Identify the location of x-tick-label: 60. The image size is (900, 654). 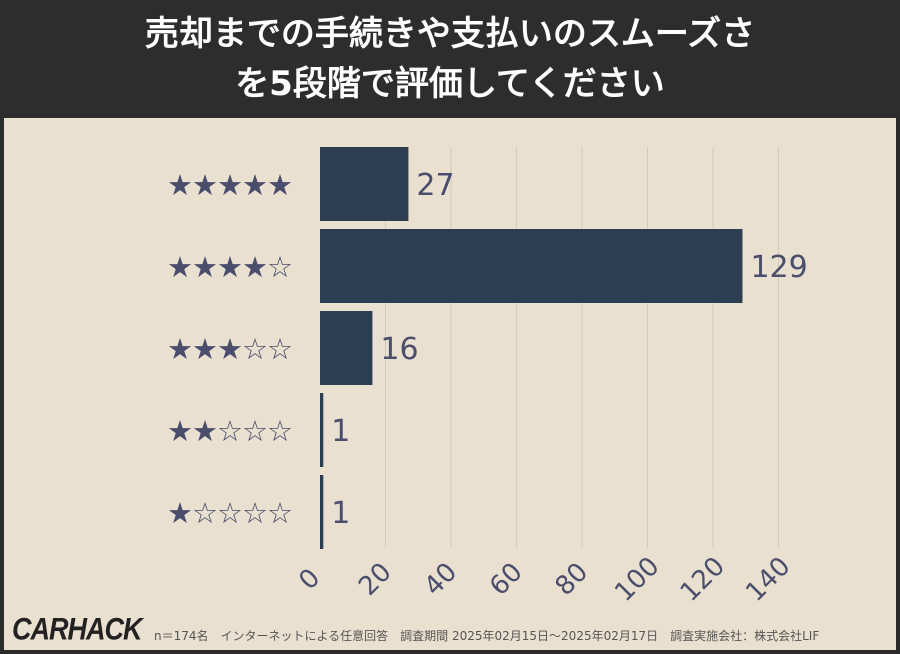
(506, 579).